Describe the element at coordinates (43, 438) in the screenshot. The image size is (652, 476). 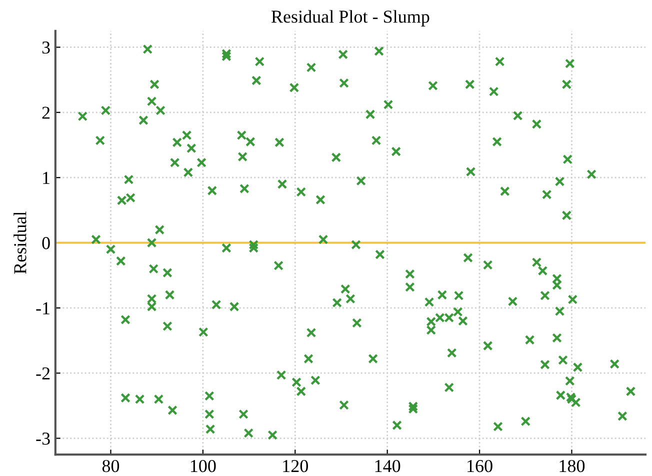
I see `y-tick-label: -3` at that location.